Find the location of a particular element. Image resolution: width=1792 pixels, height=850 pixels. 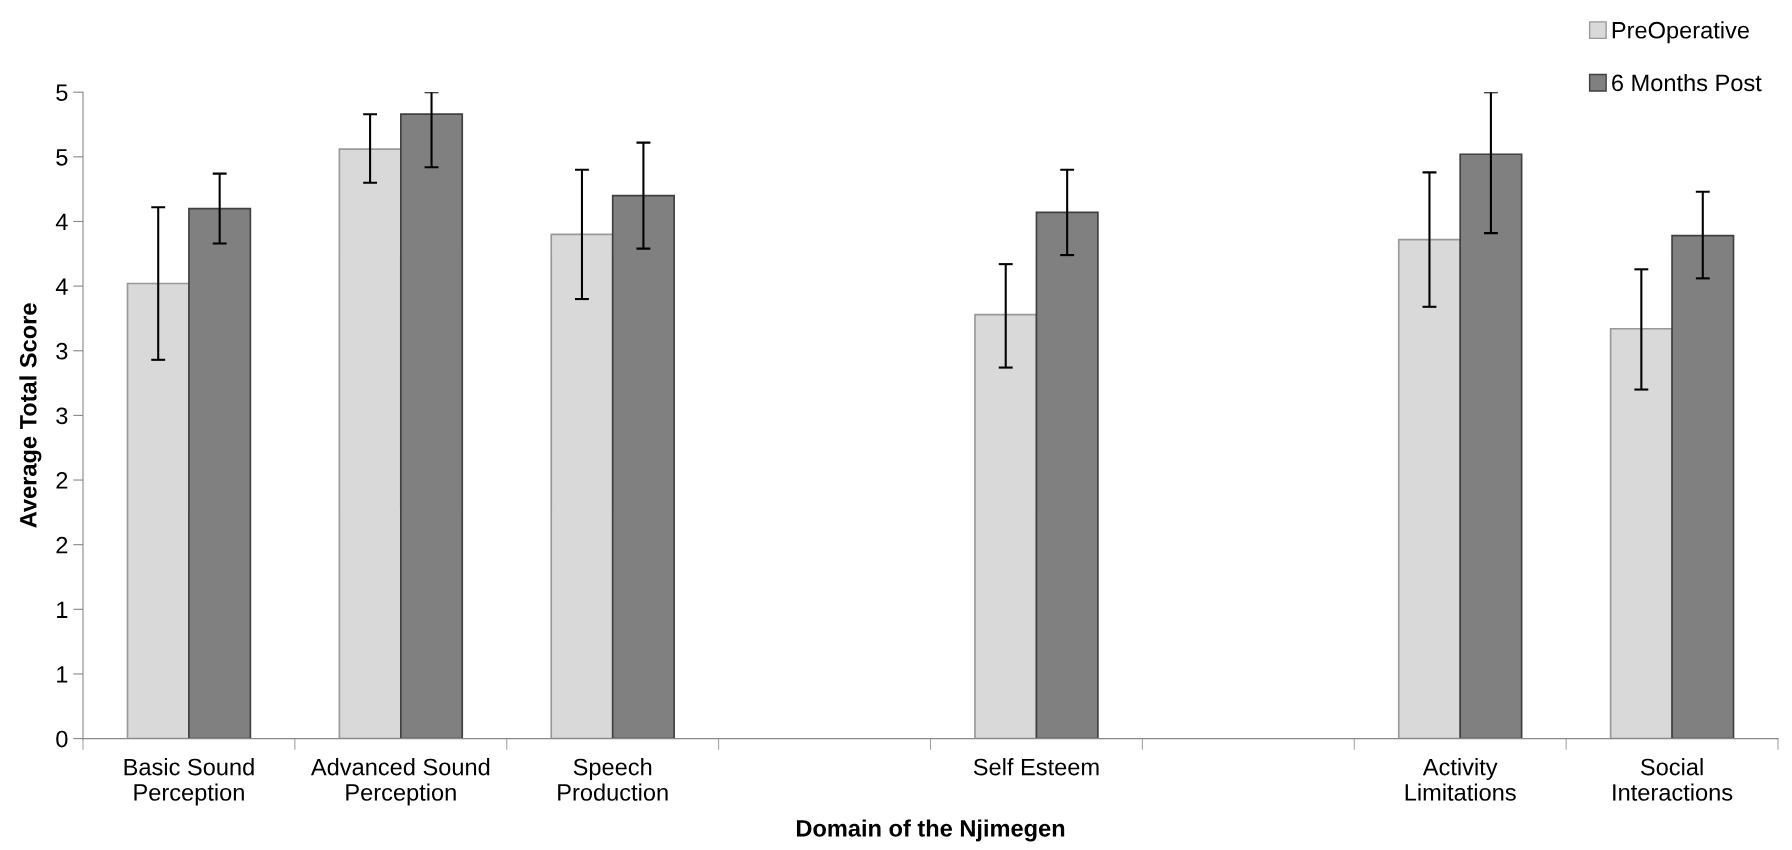

x-axis-title: Domain of the Njimegen is located at coordinates (930, 830).